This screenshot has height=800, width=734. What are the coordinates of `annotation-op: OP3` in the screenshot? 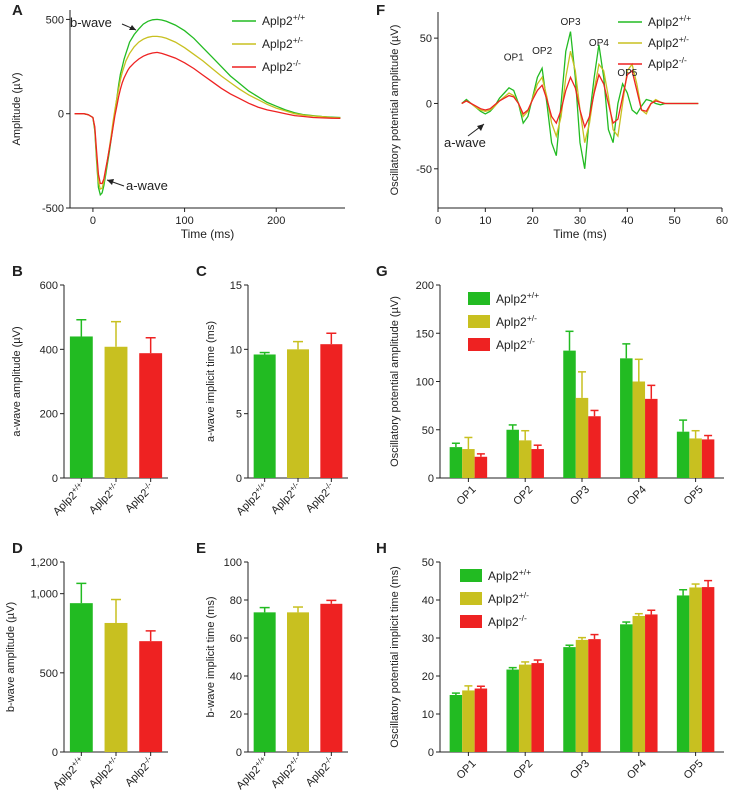 It's located at (571, 22).